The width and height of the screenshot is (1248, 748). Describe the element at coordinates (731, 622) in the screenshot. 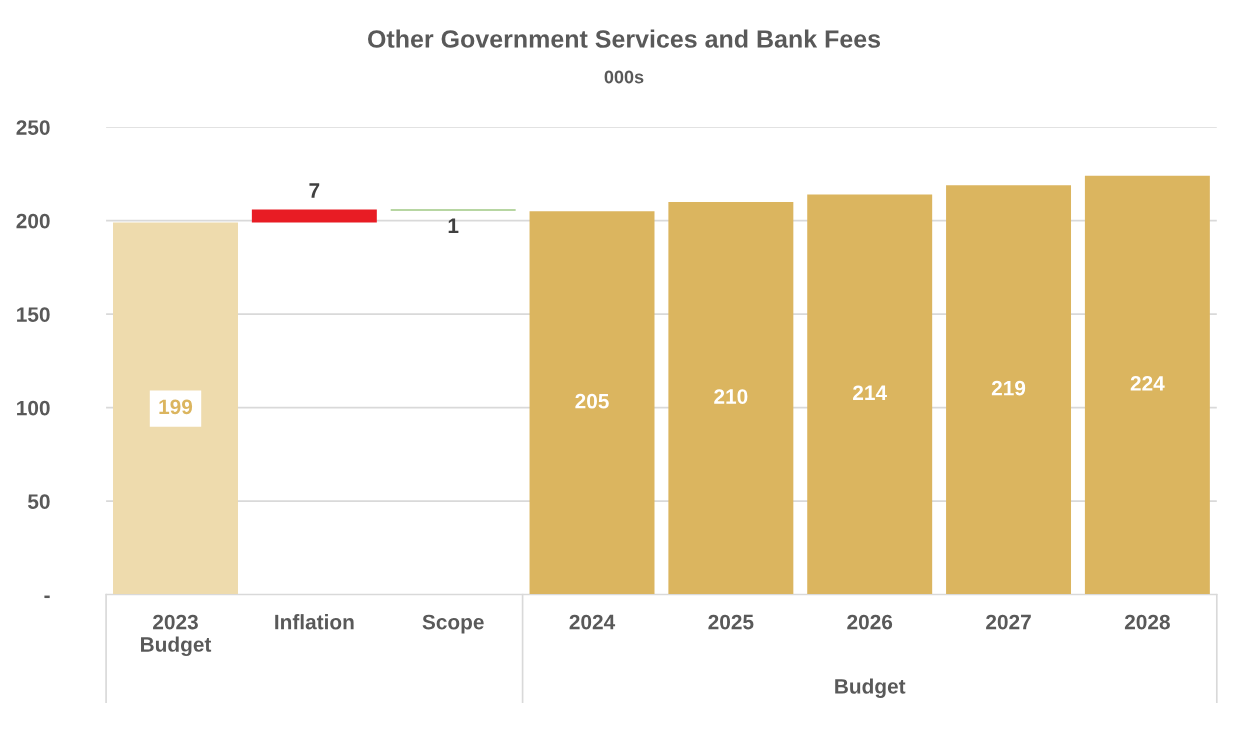

I see `x-tick-label: 2025` at that location.